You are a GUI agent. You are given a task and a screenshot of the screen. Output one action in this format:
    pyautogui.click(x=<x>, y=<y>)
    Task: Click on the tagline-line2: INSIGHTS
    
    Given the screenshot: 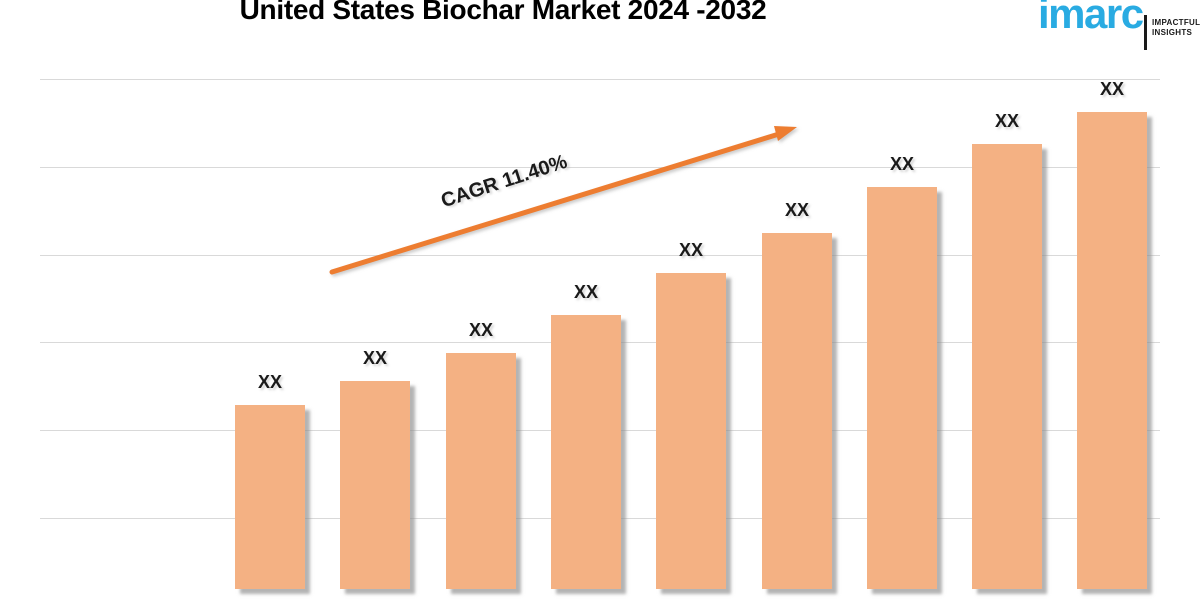 What is the action you would take?
    pyautogui.click(x=1172, y=32)
    